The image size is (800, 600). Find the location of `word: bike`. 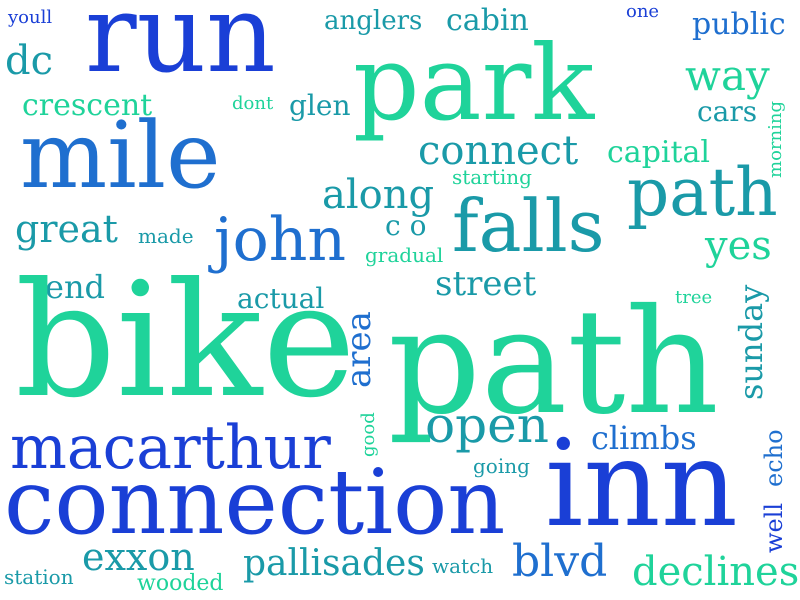

word: bike is located at coordinates (185, 341).